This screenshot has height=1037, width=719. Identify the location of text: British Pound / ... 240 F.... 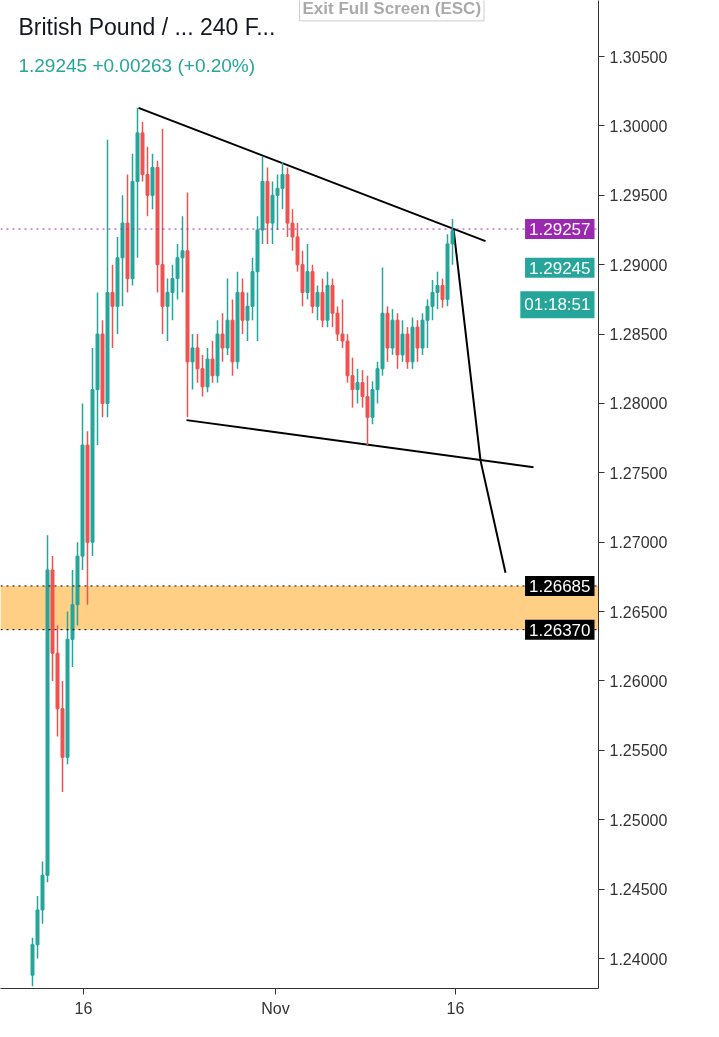
(147, 27).